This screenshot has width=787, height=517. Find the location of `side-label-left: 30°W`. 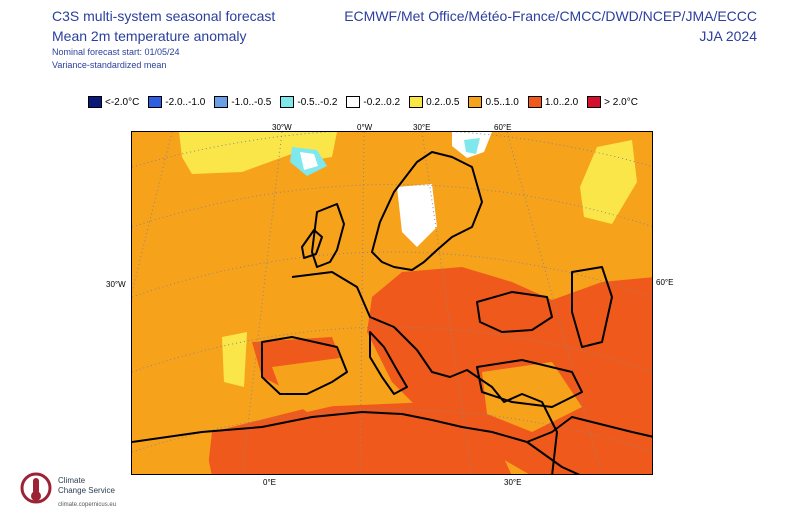

side-label-left: 30°W is located at coordinates (116, 284).